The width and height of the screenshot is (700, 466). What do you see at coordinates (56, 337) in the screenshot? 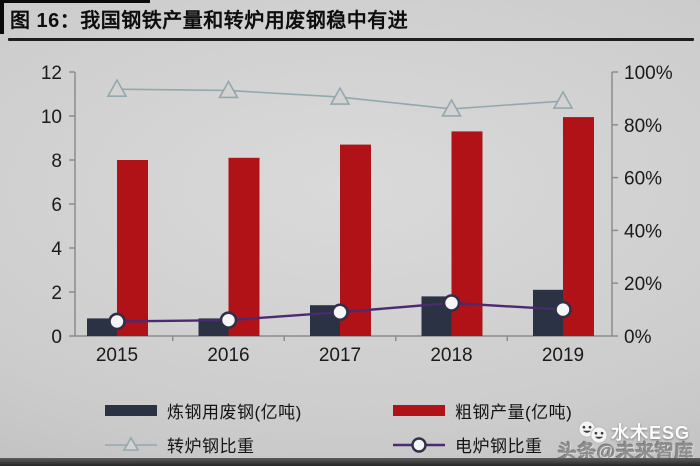
I see `left-axis-tick-label: 0` at bounding box center [56, 337].